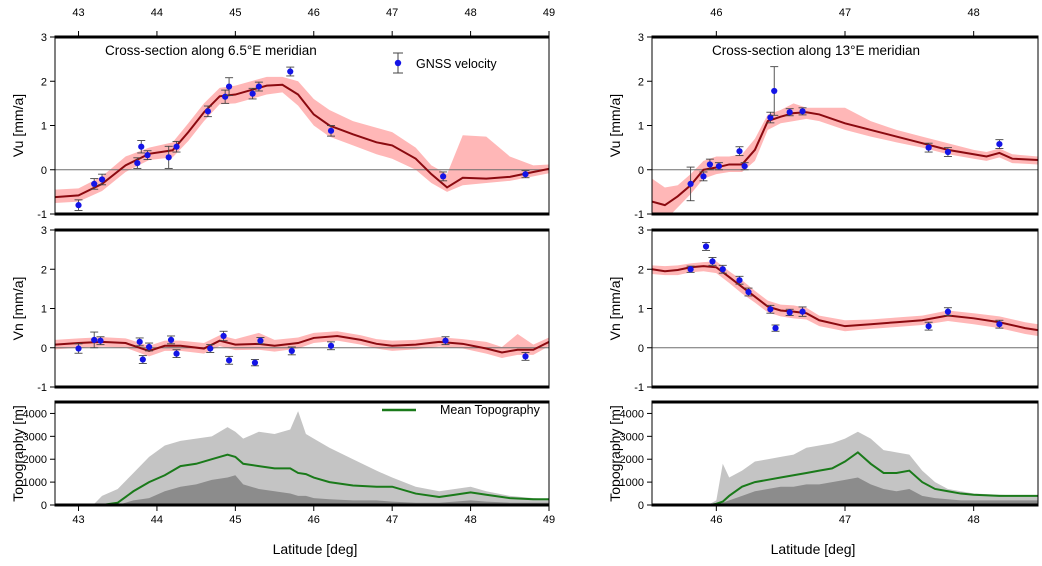  I want to click on topography-legend: Mean Topography, so click(461, 410).